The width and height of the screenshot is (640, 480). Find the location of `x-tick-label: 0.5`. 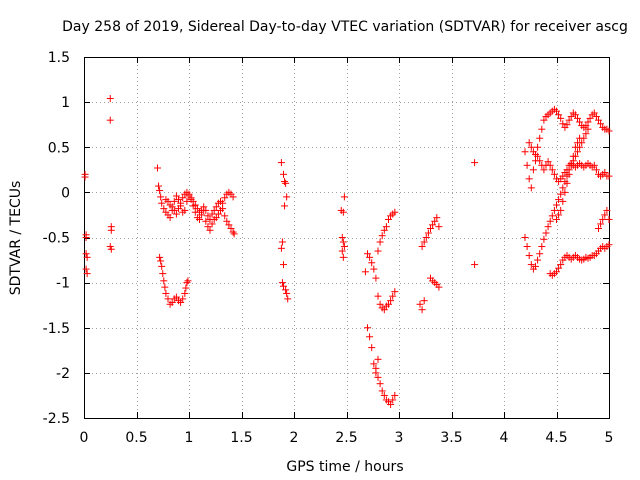

x-tick-label: 0.5 is located at coordinates (136, 438).